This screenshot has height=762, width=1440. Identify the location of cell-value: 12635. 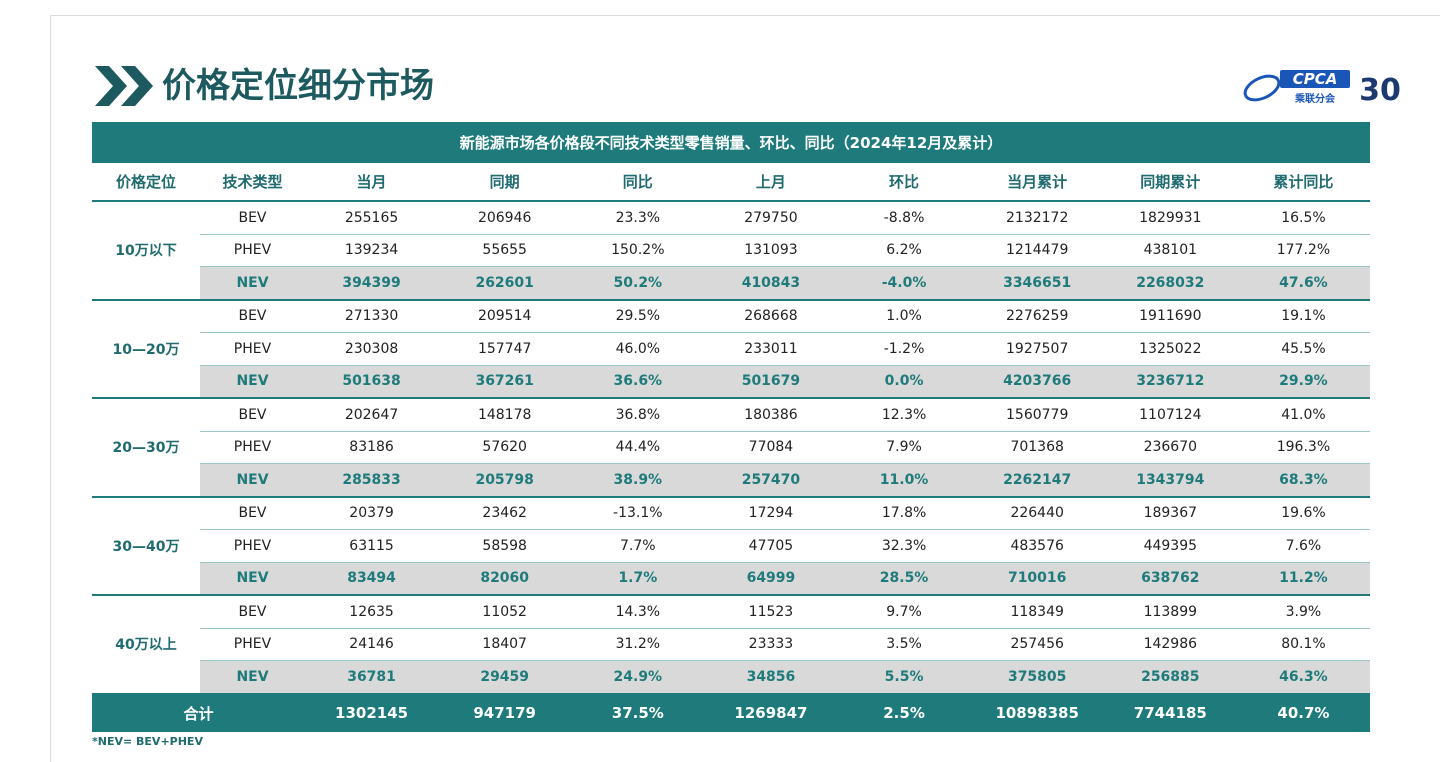
(372, 612).